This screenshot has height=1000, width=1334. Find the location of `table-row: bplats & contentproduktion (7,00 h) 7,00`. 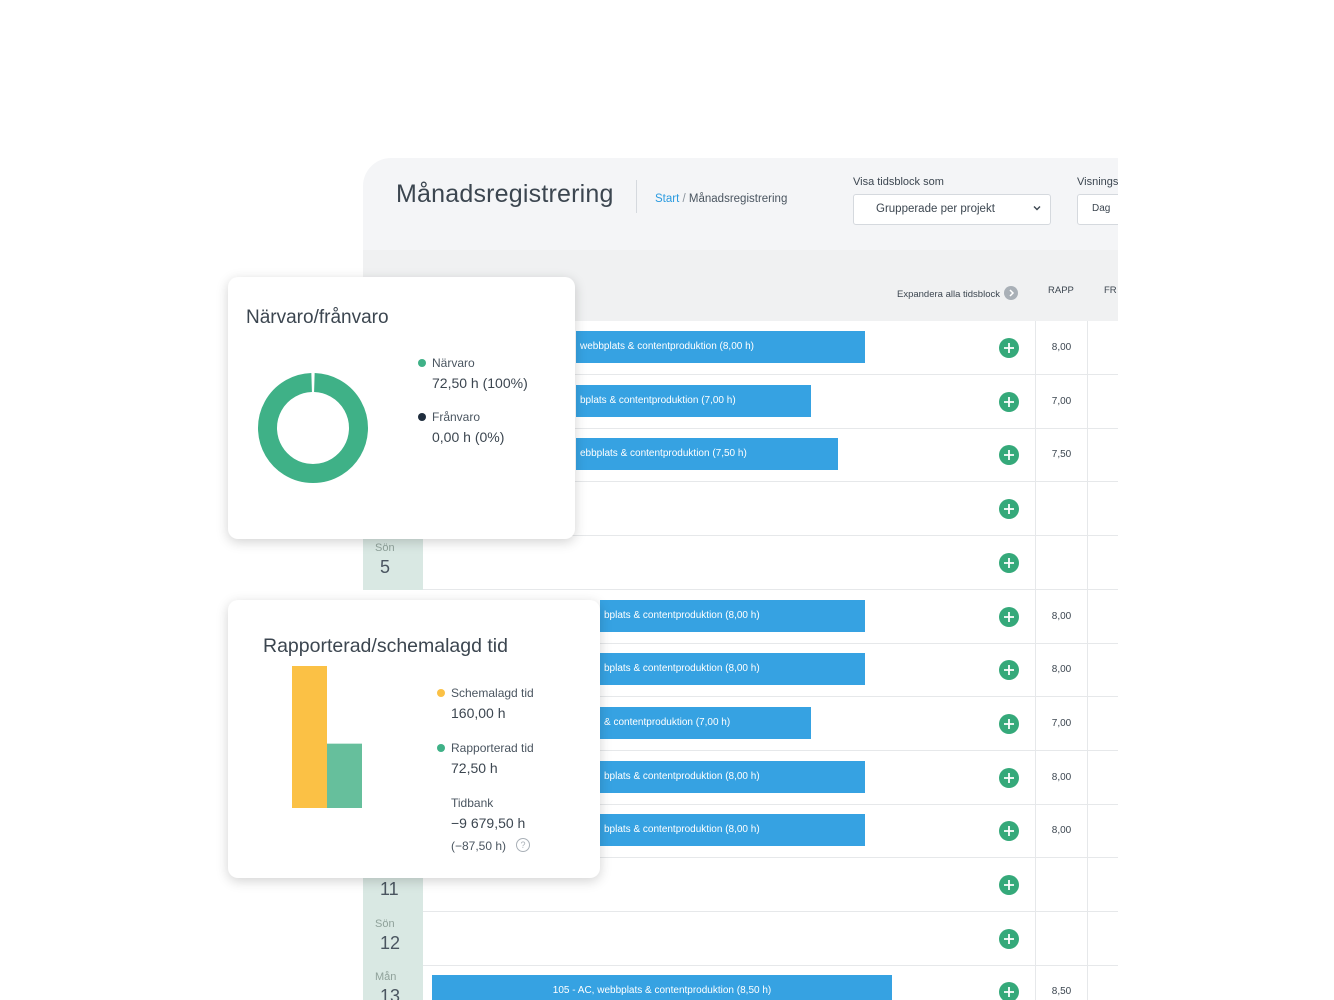

table-row: bplats & contentproduktion (7,00 h) 7,00 is located at coordinates (740, 401).